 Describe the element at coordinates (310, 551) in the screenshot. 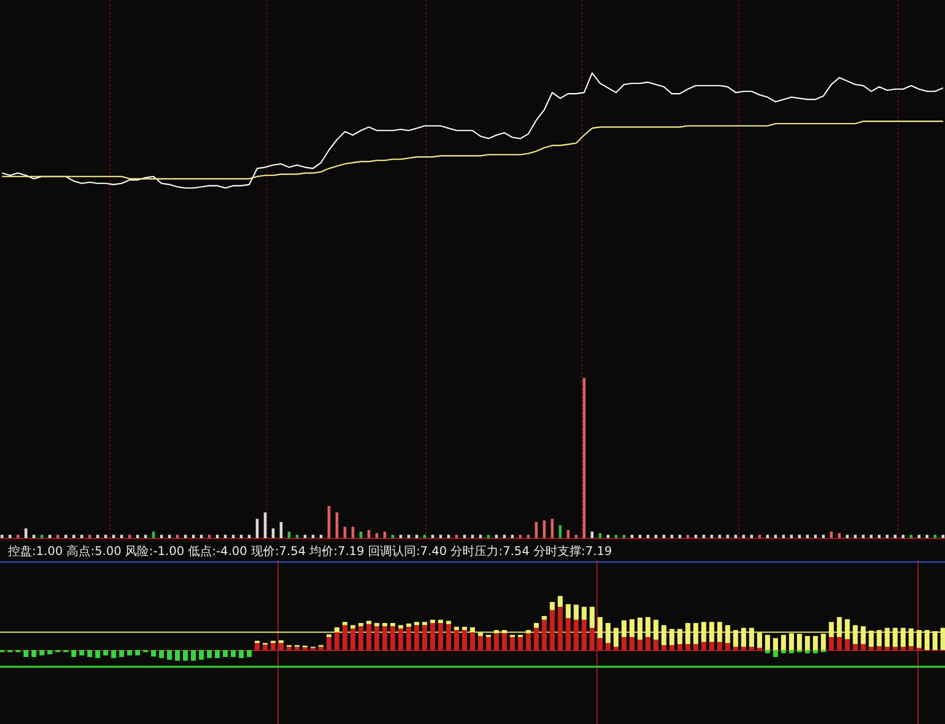

I see `chart-title: 控盘:1.00 高点:5.00 风险:-1.00 低点:-4.00 现价:7.54 均价:7.19 回调认同:7.40 分时压力:7.54 分时支撑:7.19` at that location.